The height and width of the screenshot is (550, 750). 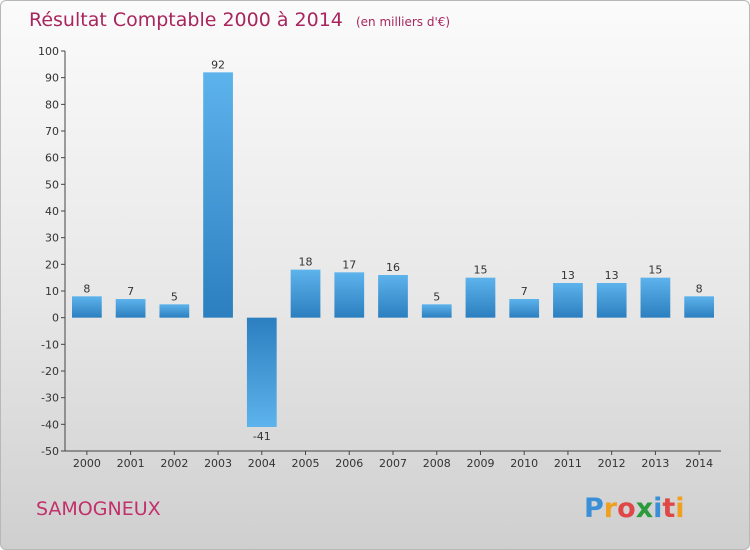 I want to click on logo-letter: r, so click(x=611, y=508).